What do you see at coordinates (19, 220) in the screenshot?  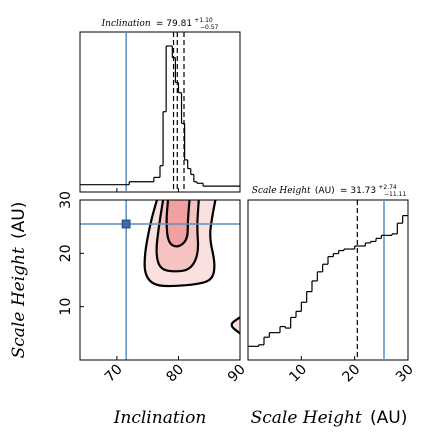 I see `y-axis-title-unit: (AU)` at bounding box center [19, 220].